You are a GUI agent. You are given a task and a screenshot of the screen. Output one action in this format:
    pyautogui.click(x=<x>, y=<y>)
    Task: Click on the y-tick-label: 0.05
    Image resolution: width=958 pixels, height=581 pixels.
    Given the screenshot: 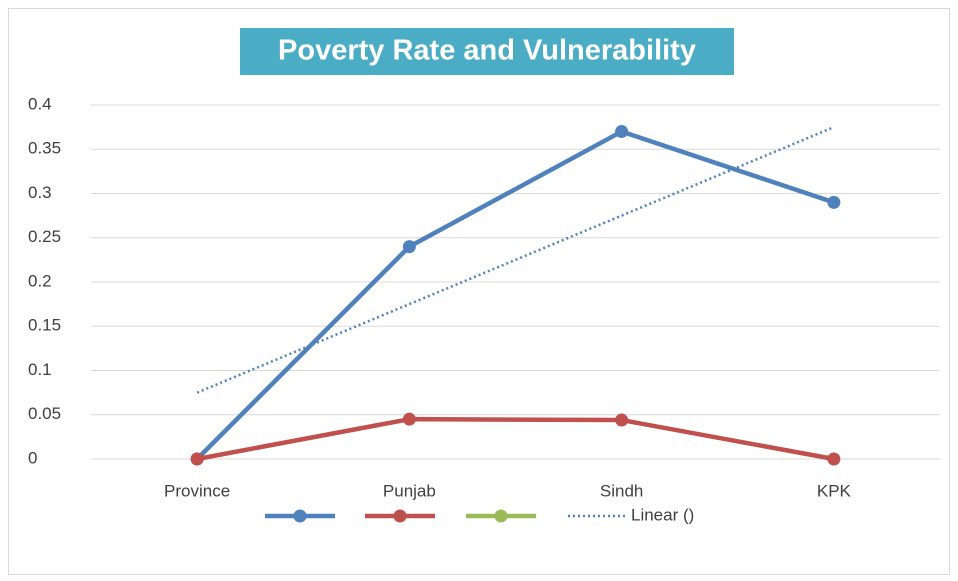 What is the action you would take?
    pyautogui.click(x=44, y=413)
    